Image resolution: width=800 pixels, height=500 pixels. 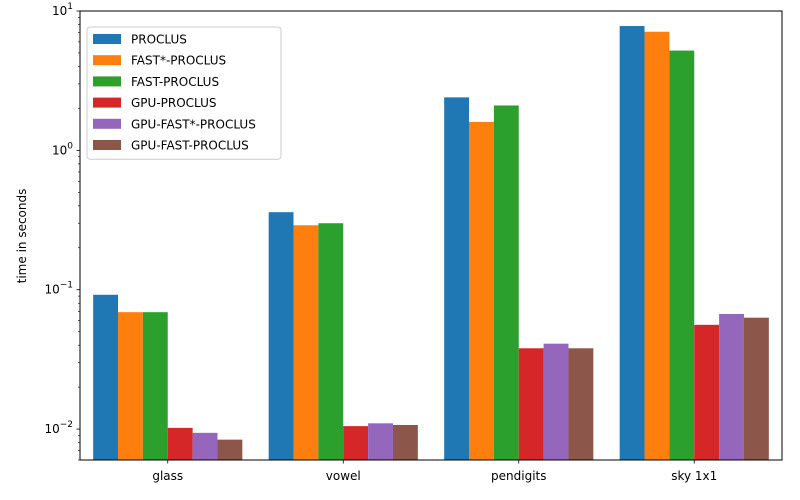 I want to click on x-tick-label: vowel, so click(x=343, y=476).